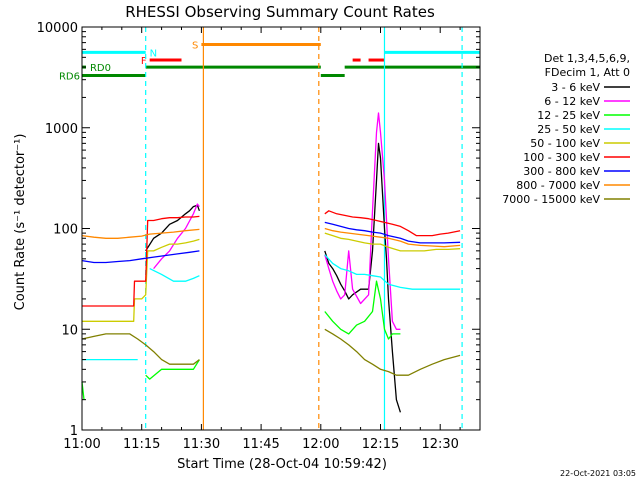 This screenshot has height=480, width=640. I want to click on state-bar-label-3: RD0, so click(100, 68).